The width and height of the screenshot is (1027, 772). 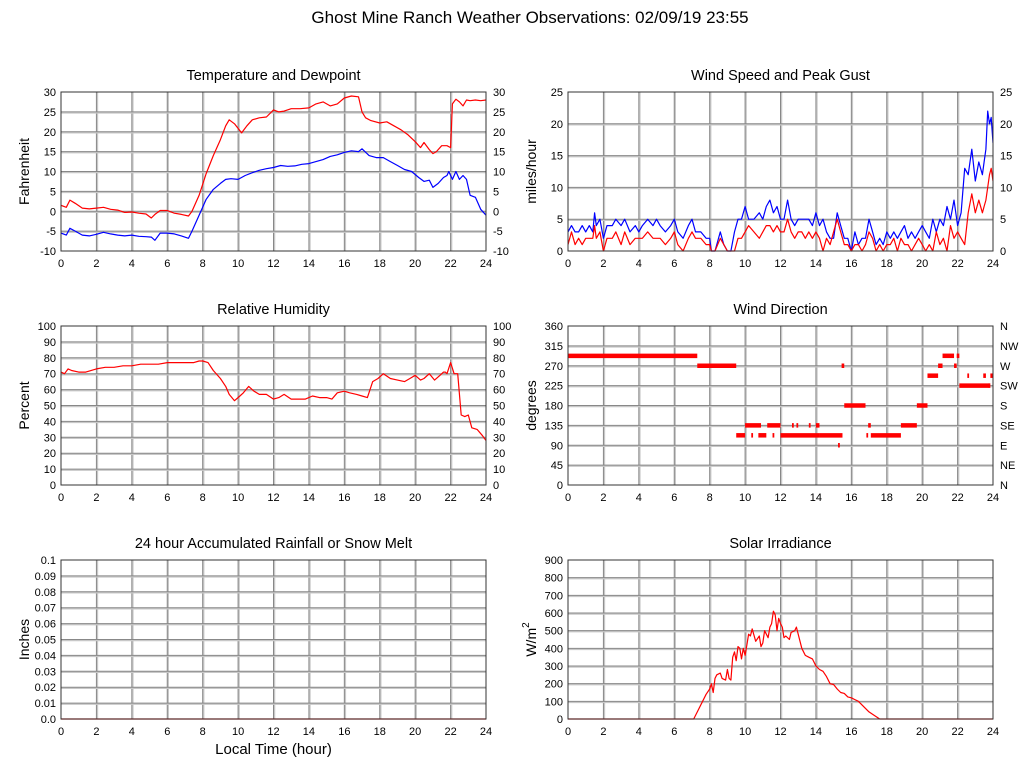 I want to click on y-tick-label: 500, so click(x=554, y=632).